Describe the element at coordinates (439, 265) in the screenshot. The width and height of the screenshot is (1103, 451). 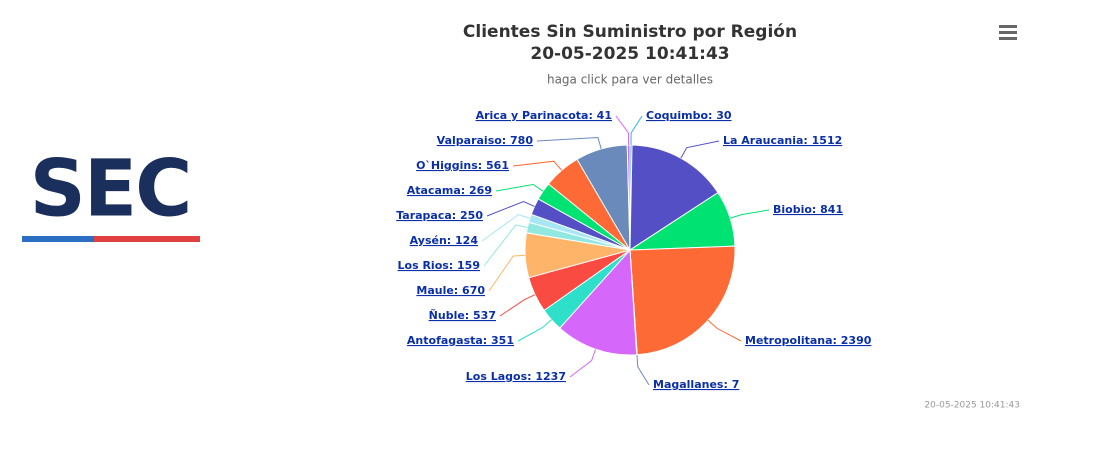
I see `data-label: Los Rios: 159` at that location.